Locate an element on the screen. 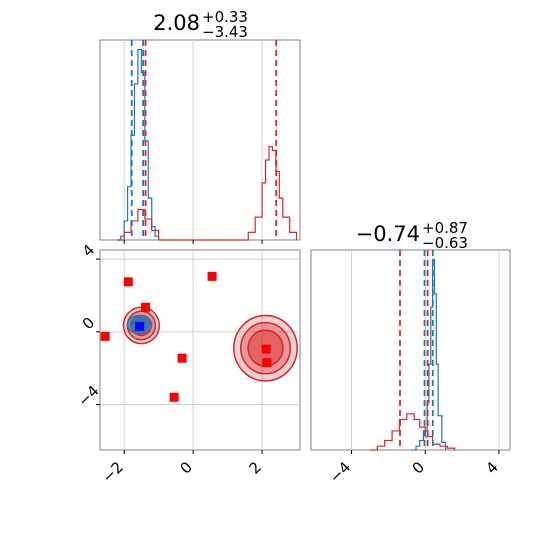  y-marginal-xtick-label: −4 is located at coordinates (340, 472).